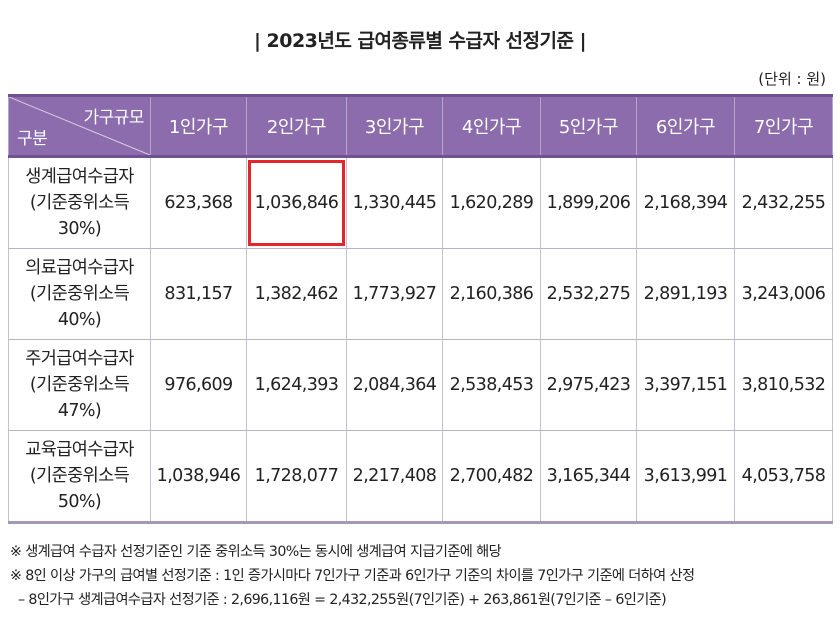 This screenshot has width=840, height=624. What do you see at coordinates (685, 126) in the screenshot?
I see `column-header-6: 6인가구` at bounding box center [685, 126].